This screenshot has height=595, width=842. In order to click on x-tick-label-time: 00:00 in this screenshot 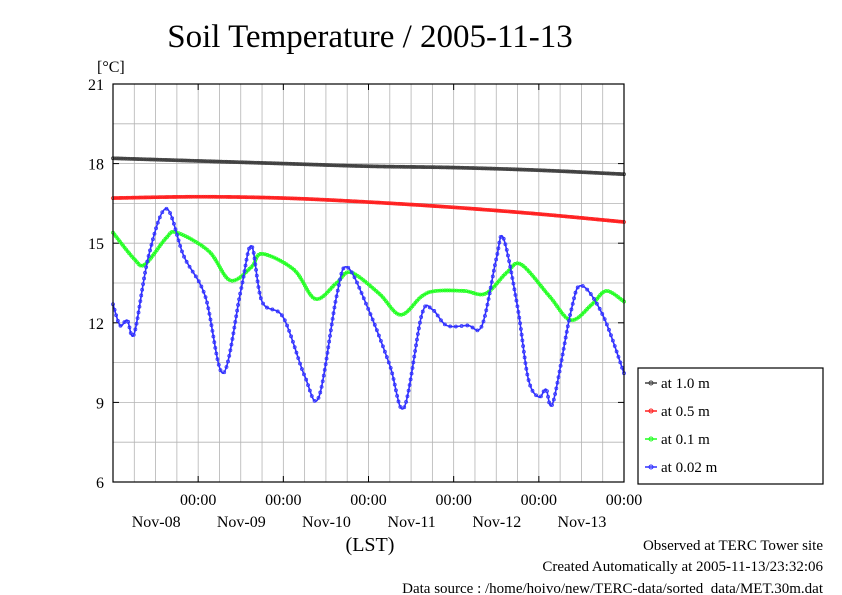, I will do `click(283, 500)`.